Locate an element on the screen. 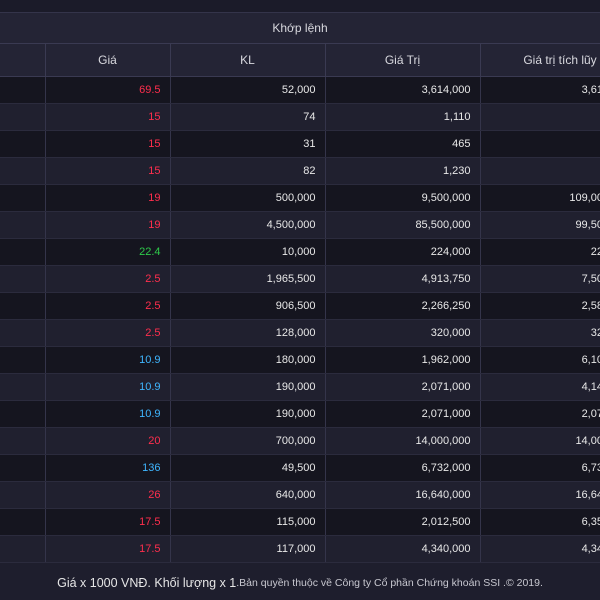 The height and width of the screenshot is (600, 600). value-cell: 9,500,000 is located at coordinates (403, 198).